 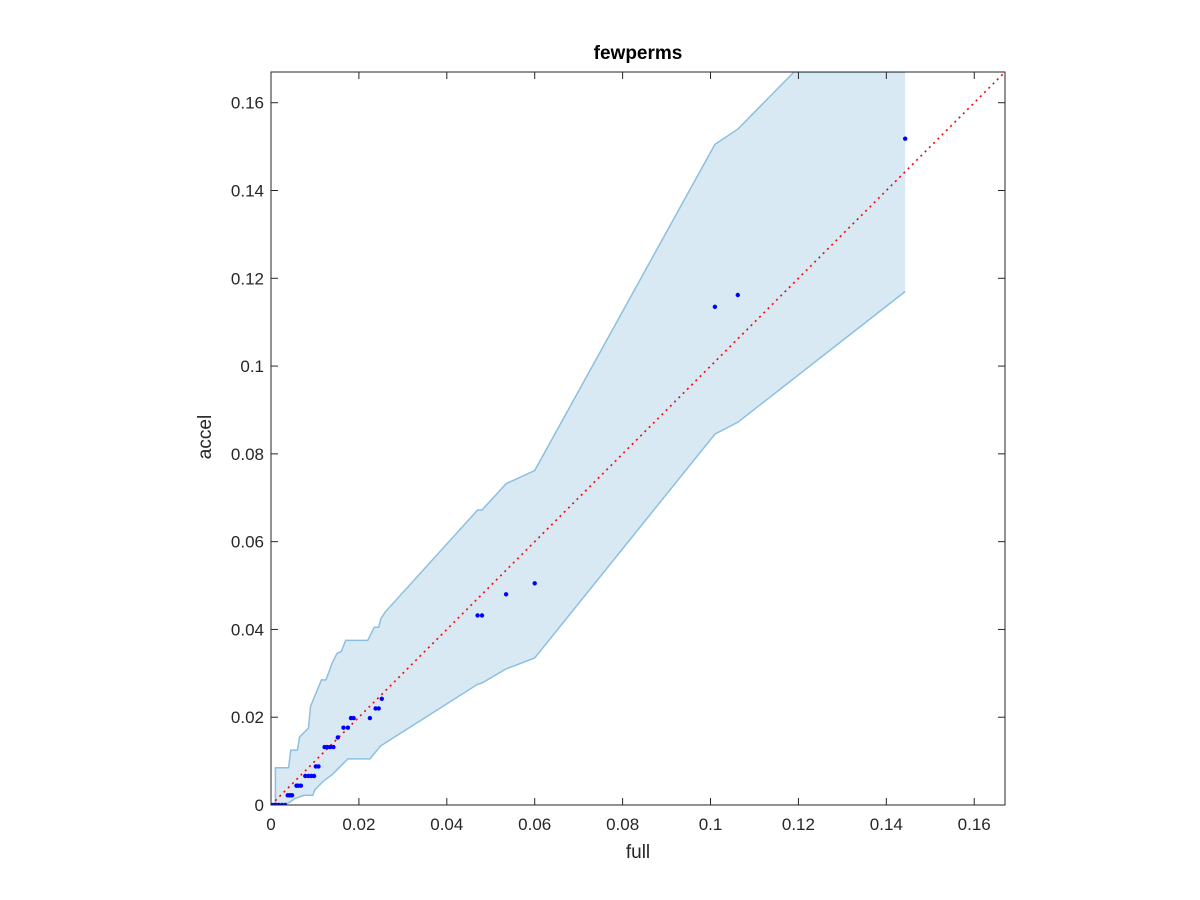 I want to click on y-tick-label: 0.12, so click(x=247, y=278).